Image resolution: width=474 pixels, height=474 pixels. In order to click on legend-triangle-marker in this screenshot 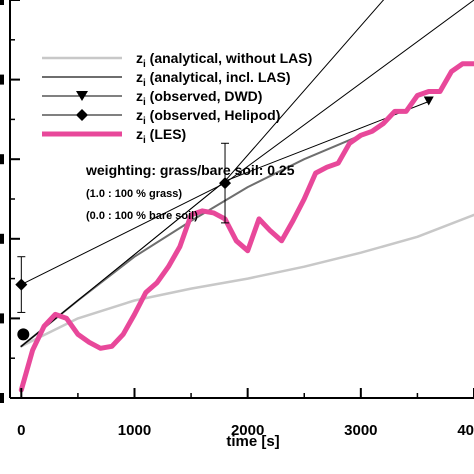, I will do `click(82, 96)`.